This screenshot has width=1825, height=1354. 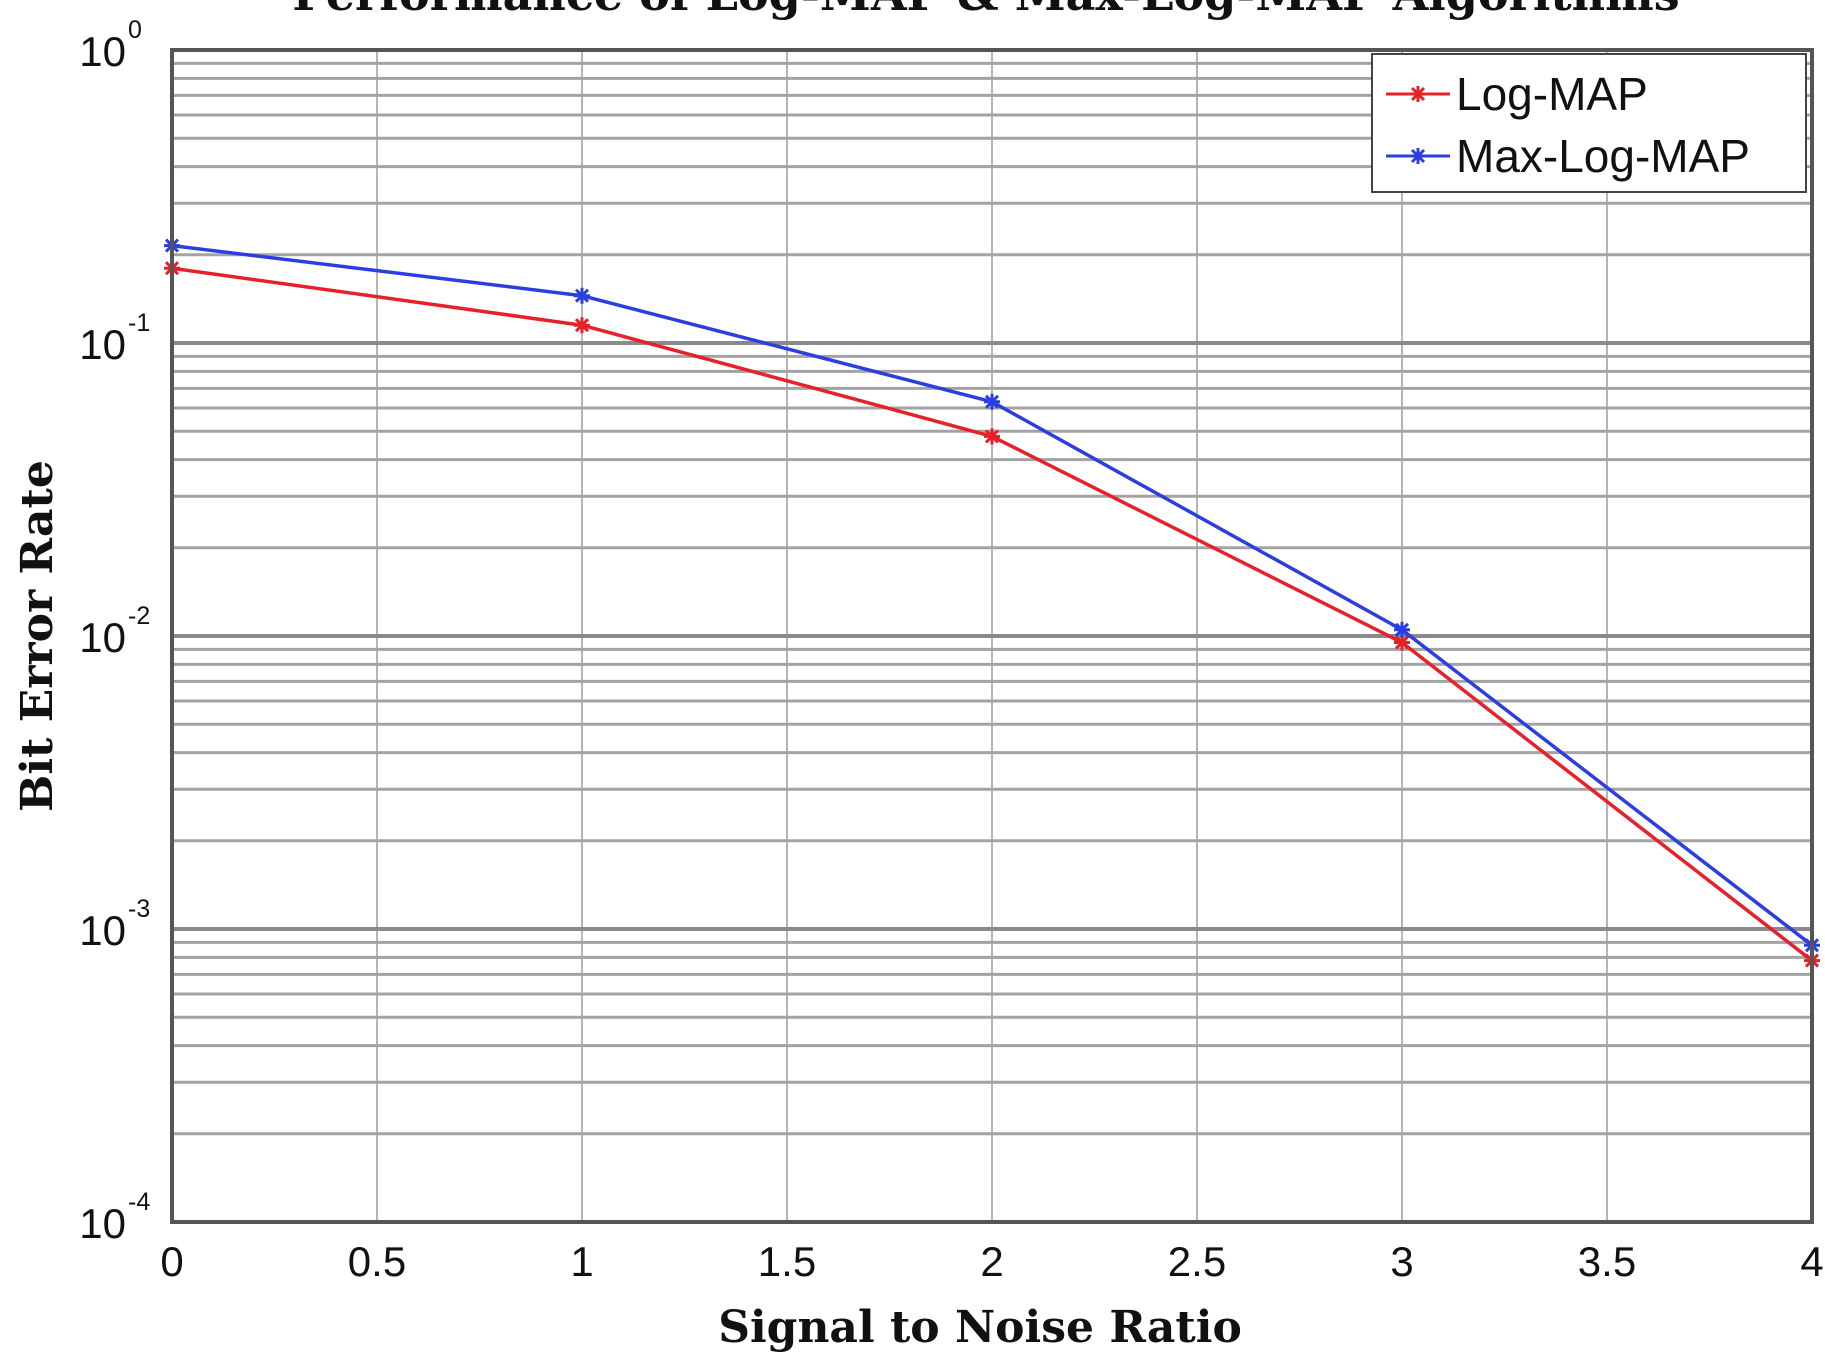 What do you see at coordinates (139, 1202) in the screenshot?
I see `y-tick-exponent-4: -4` at bounding box center [139, 1202].